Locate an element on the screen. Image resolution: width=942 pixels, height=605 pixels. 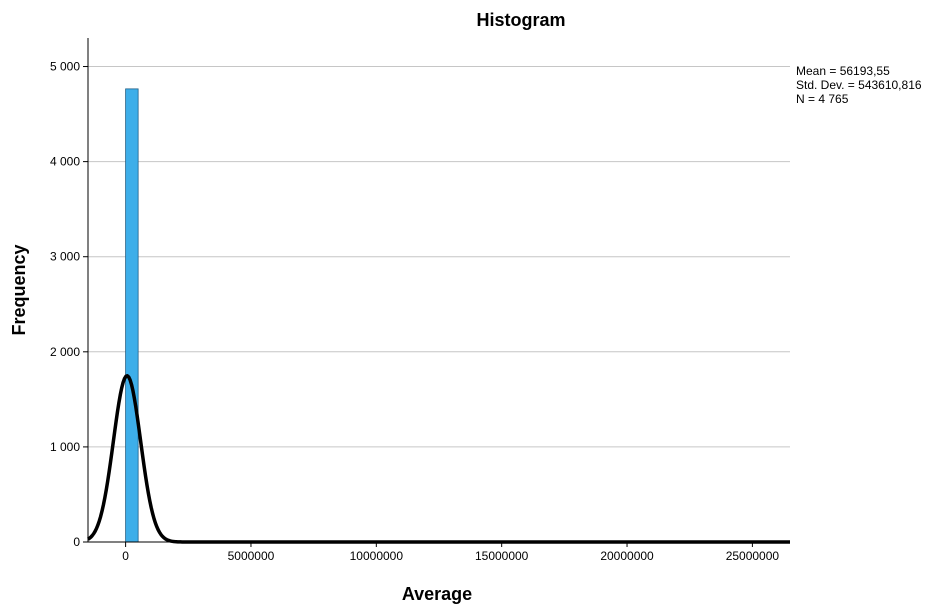
y-axis-title: Frequency is located at coordinates (19, 289).